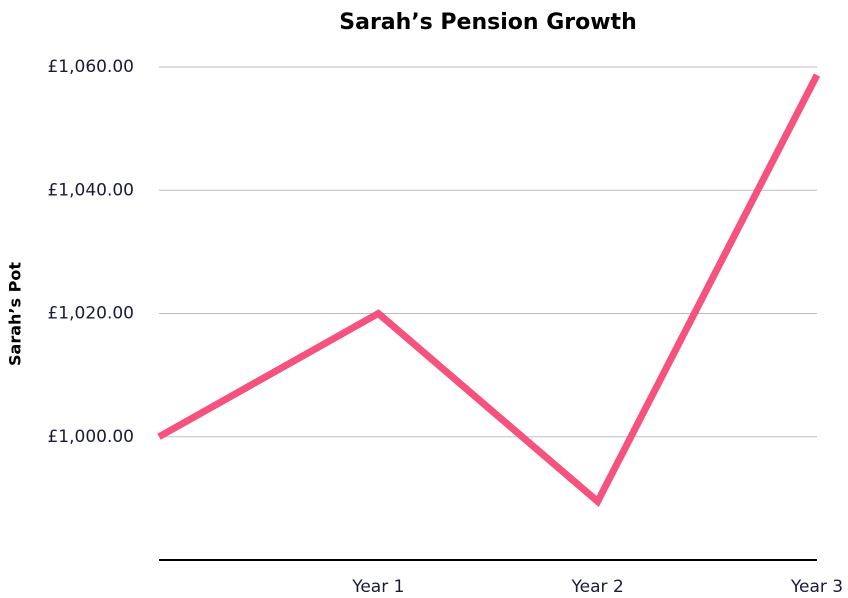  What do you see at coordinates (90, 67) in the screenshot?
I see `y-tick-label: £1,060.00` at bounding box center [90, 67].